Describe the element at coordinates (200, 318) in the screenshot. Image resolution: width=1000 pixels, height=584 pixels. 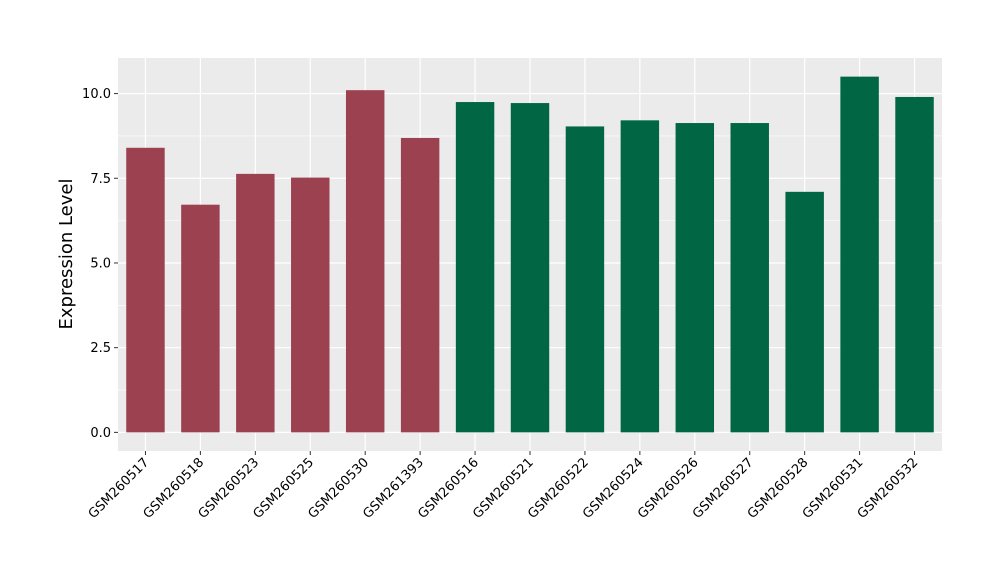
I see `bar-GSM260518` at that location.